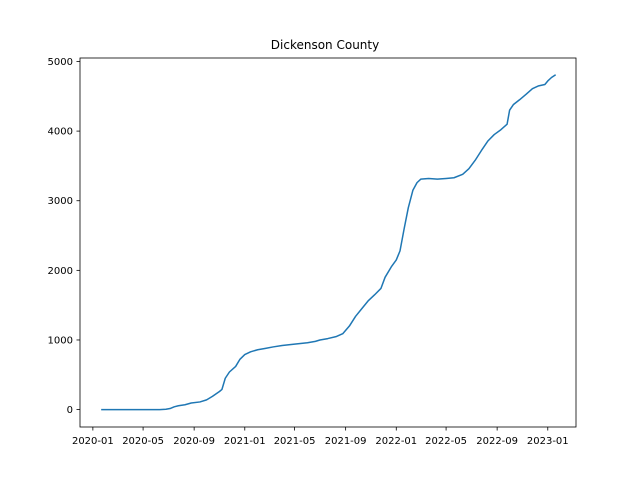  I want to click on x-tick-label: 2022-09, so click(497, 441).